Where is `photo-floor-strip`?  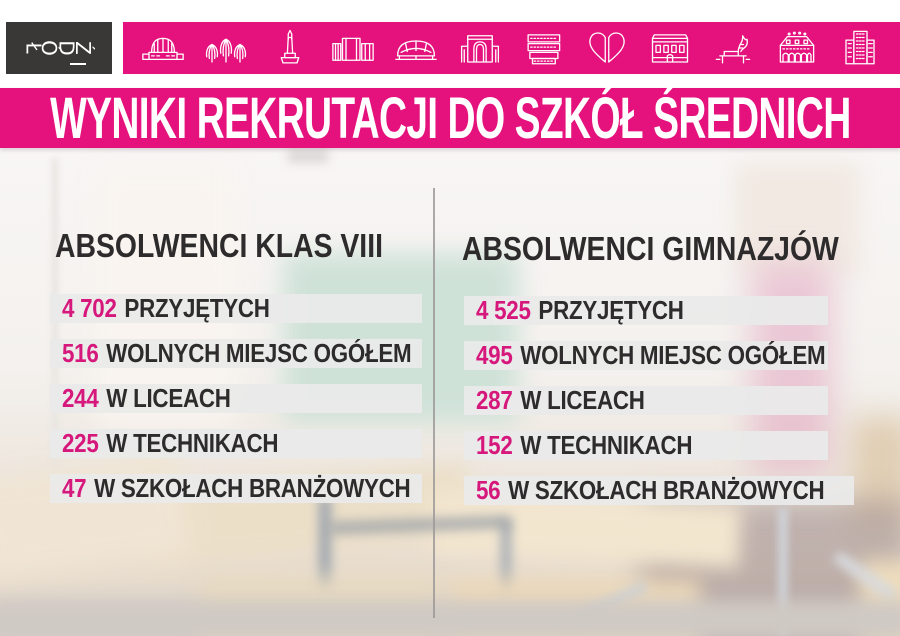
photo-floor-strip is located at coordinates (450, 618).